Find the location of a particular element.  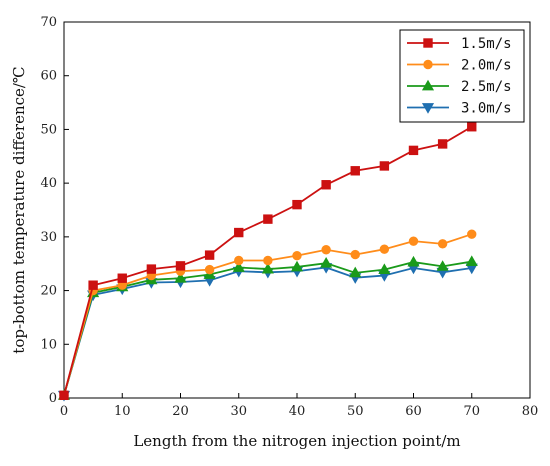

x-tick-label: 30 is located at coordinates (238, 411).